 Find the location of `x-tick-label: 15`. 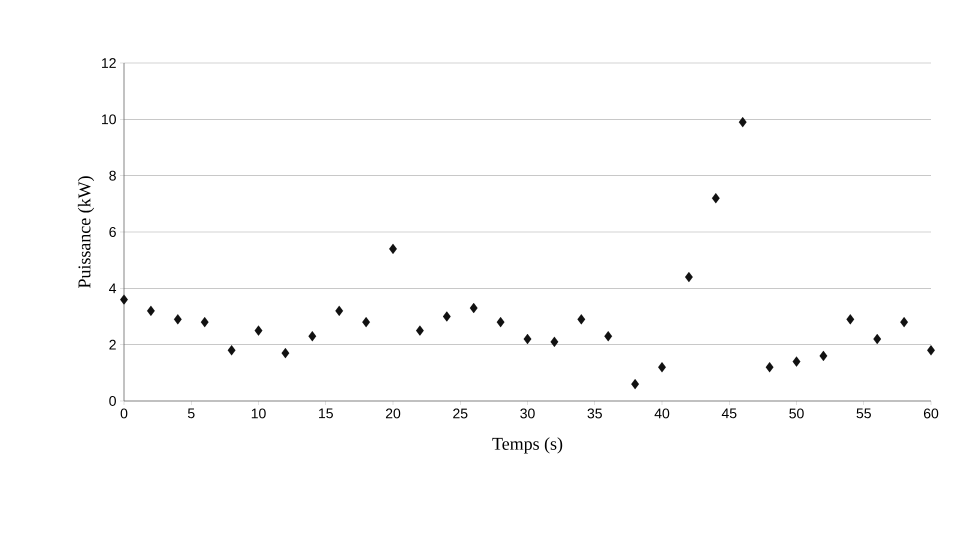

x-tick-label: 15 is located at coordinates (326, 413).